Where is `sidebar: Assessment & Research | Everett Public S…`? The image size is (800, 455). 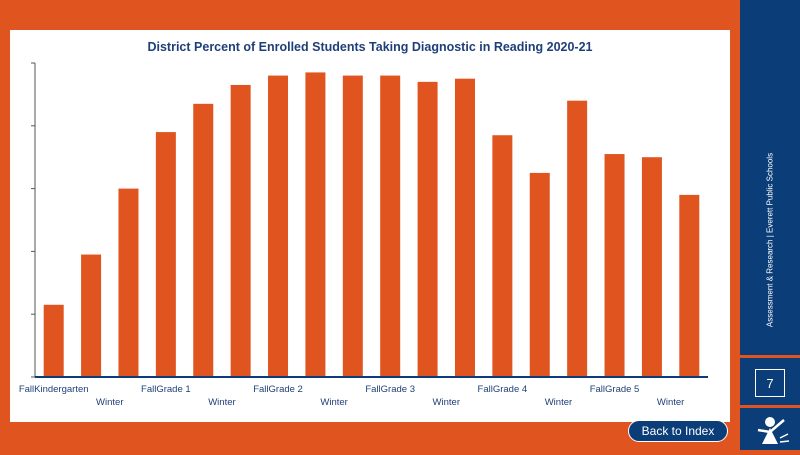 sidebar: Assessment & Research | Everett Public S… is located at coordinates (770, 225).